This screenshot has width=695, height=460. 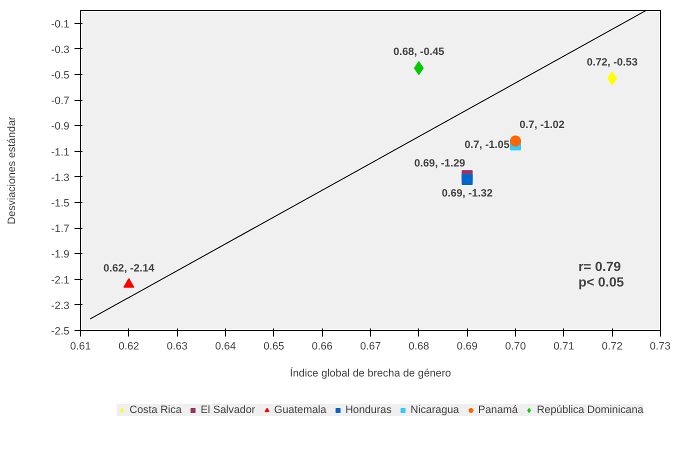 What do you see at coordinates (60, 126) in the screenshot?
I see `y-tick-label: -0.9` at bounding box center [60, 126].